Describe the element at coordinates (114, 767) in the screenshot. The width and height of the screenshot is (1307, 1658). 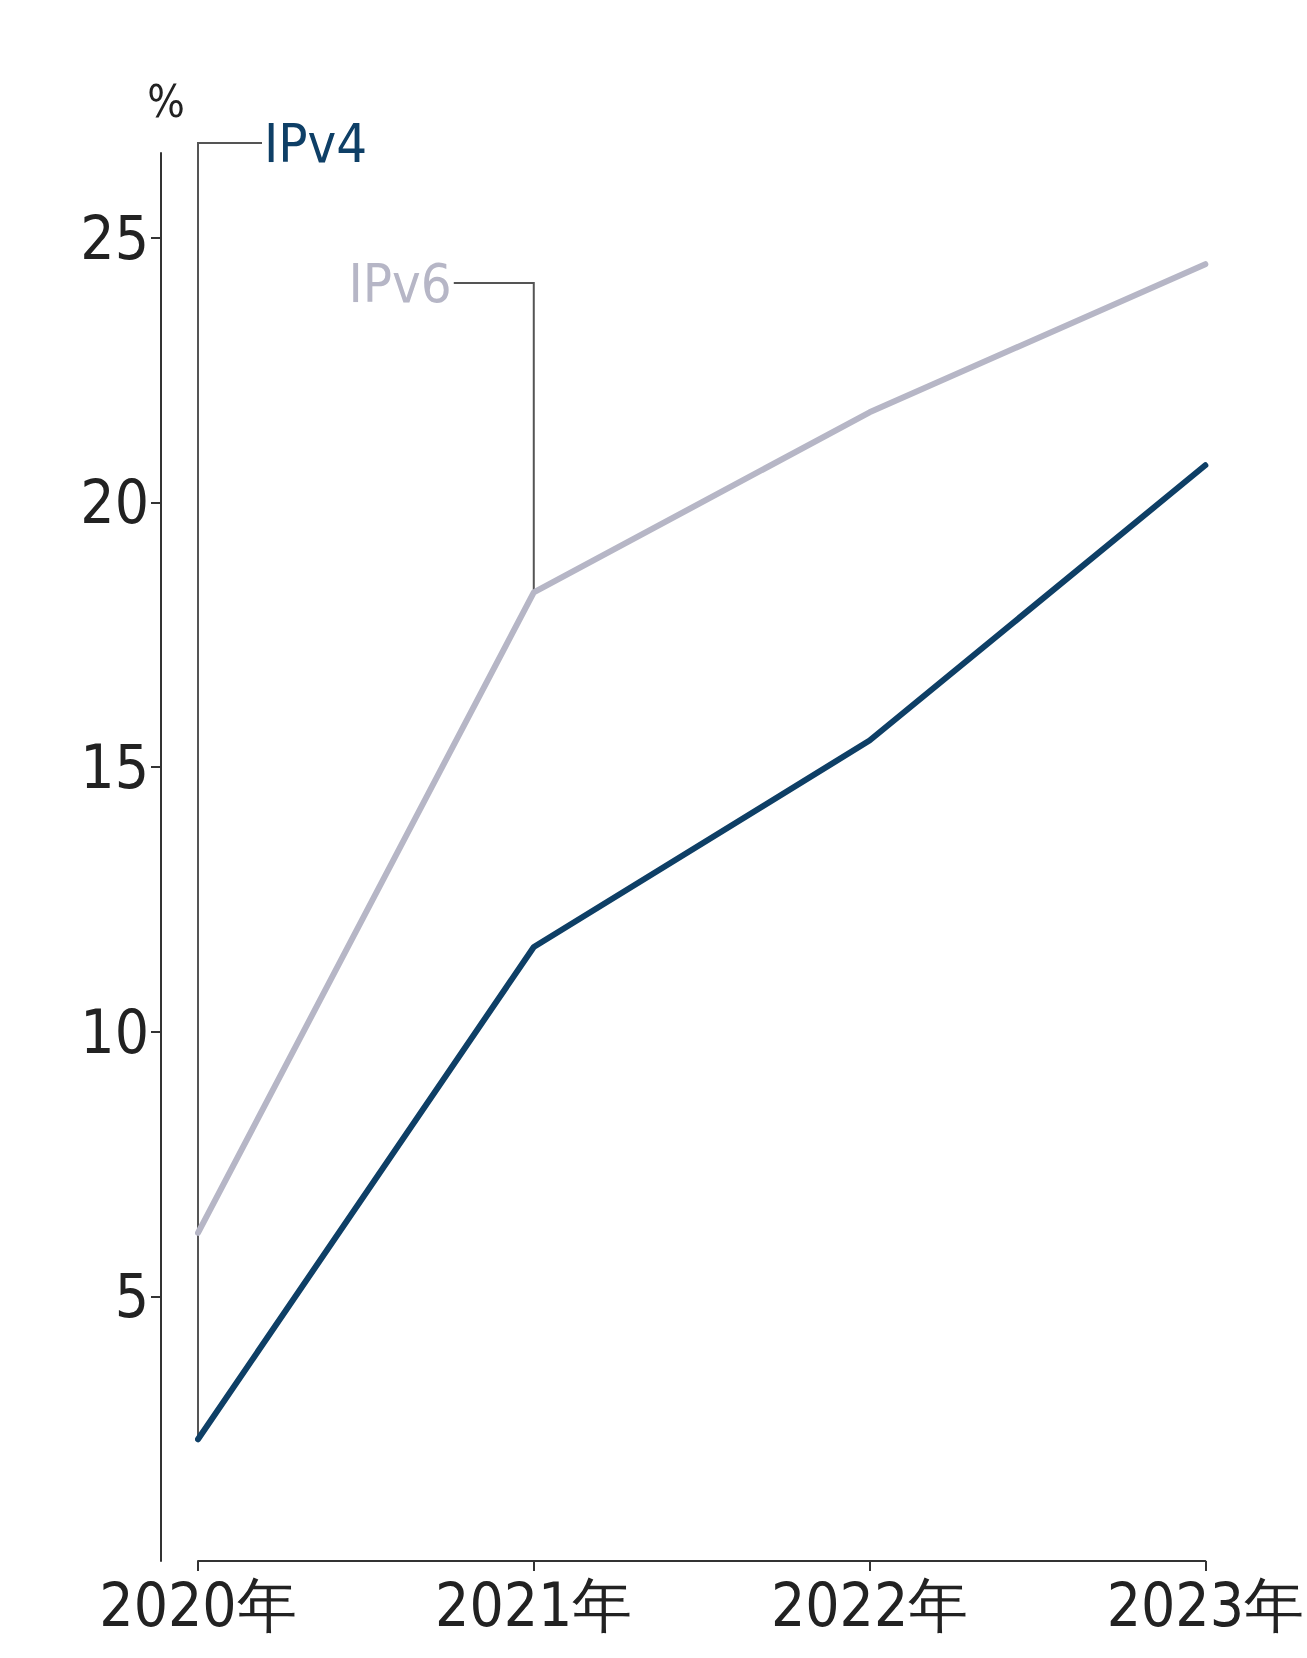
I see `y-tick-label: 15` at that location.